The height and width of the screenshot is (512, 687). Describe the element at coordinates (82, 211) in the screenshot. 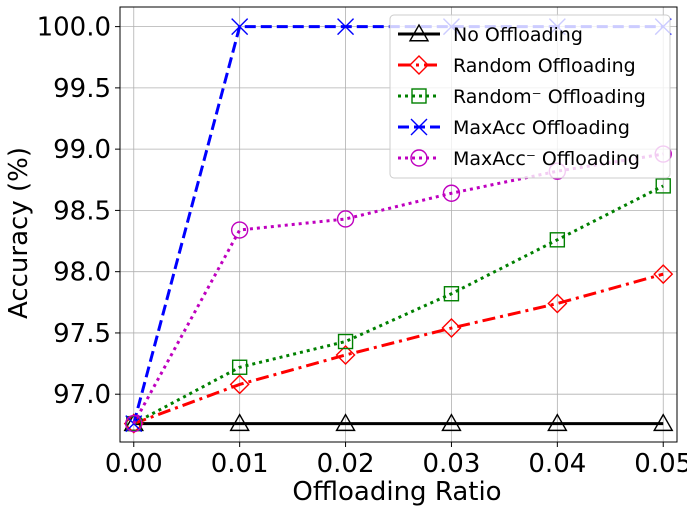

I see `y-tick-label: 98.5` at that location.